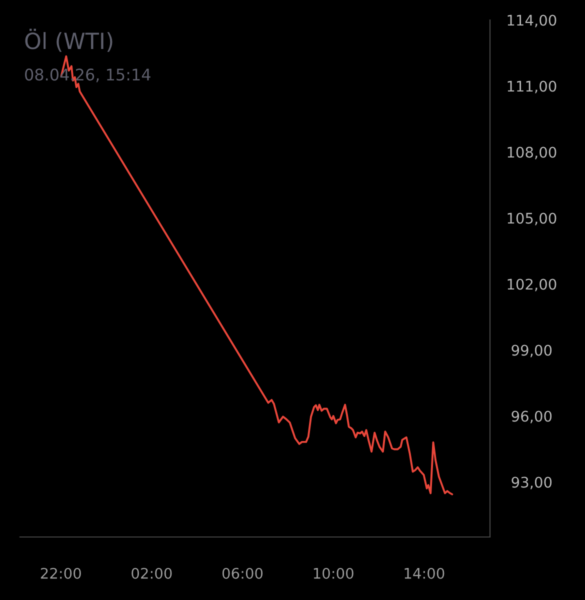 The width and height of the screenshot is (585, 600). What do you see at coordinates (68, 40) in the screenshot?
I see `chart-title: Öl (WTI)` at bounding box center [68, 40].